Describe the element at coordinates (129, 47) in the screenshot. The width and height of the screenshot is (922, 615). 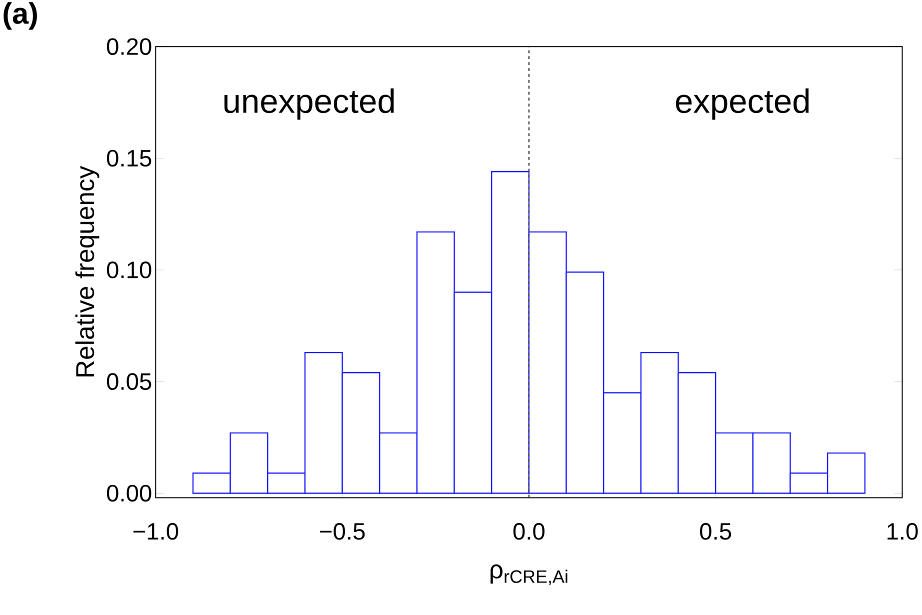
I see `y-tick-label: 0.20` at that location.